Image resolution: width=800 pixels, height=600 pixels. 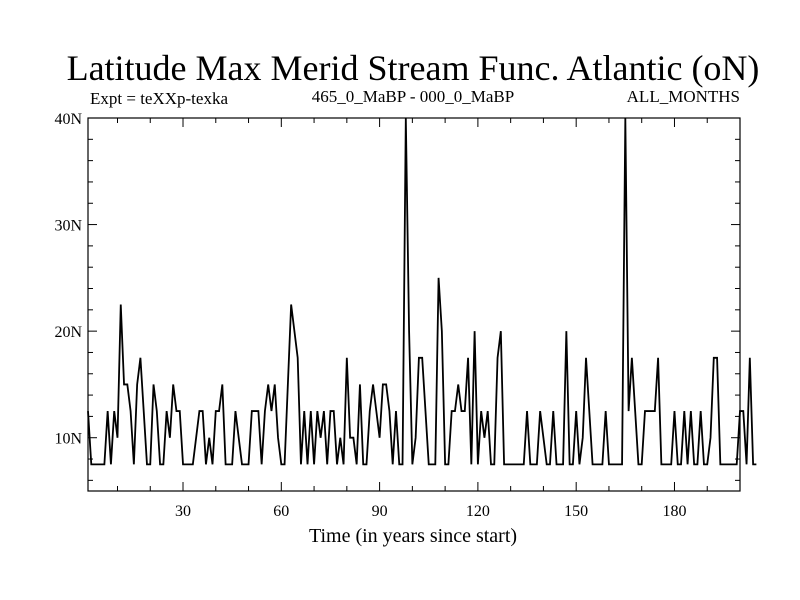 I want to click on y-tick-label: 30N, so click(x=68, y=226).